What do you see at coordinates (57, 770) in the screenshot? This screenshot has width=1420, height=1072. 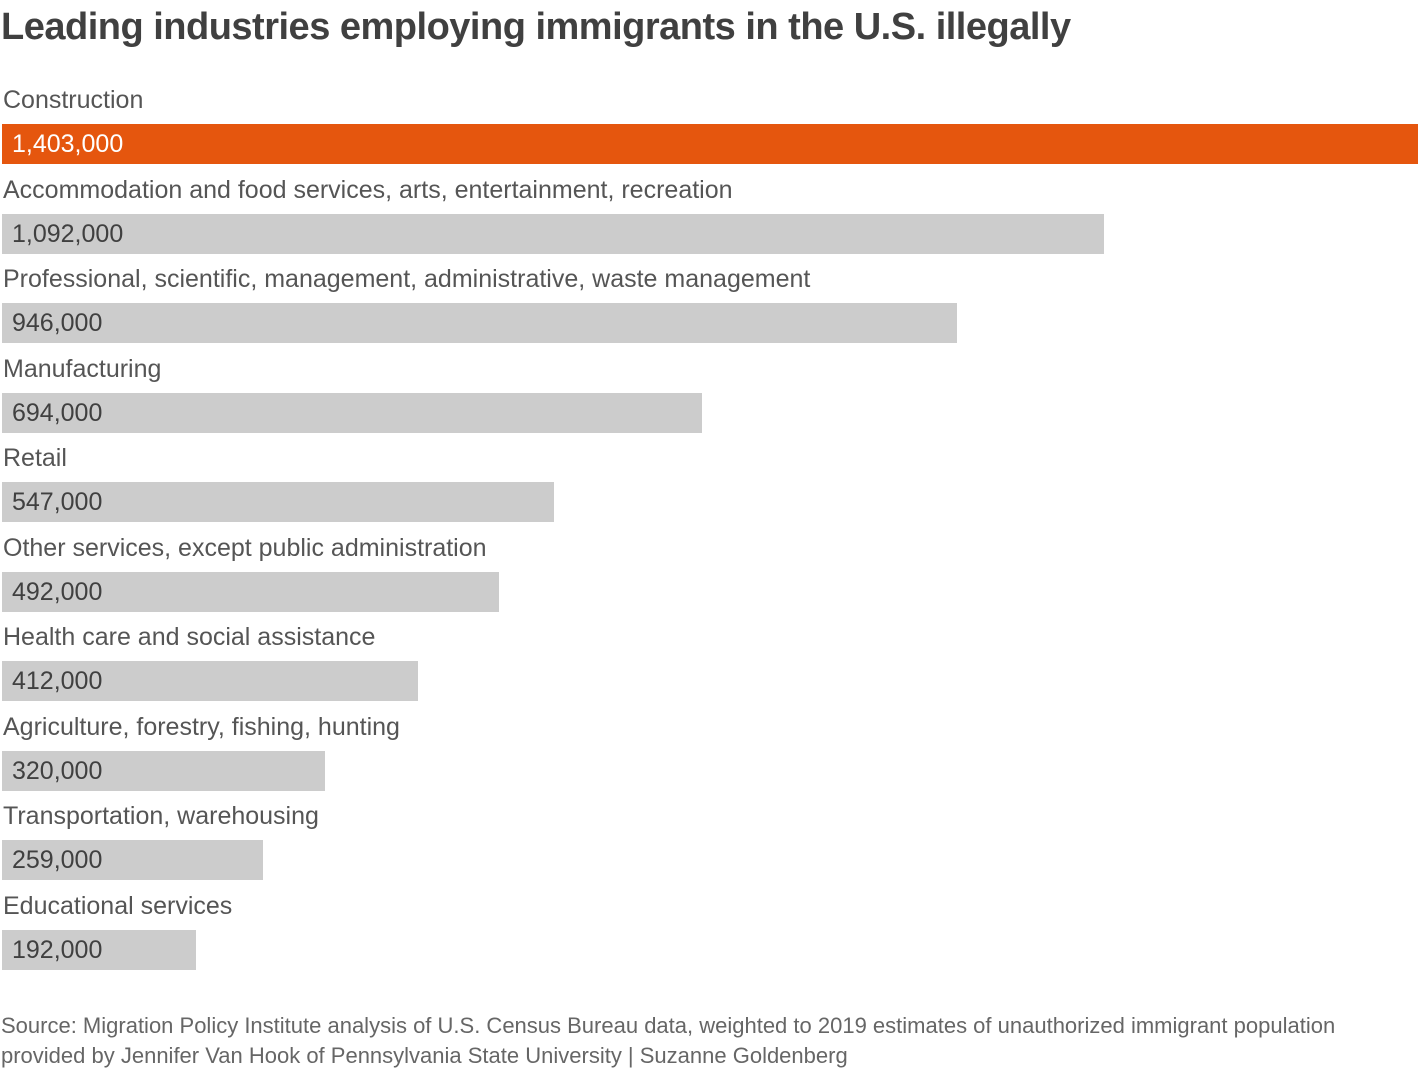 I see `bar-value-label: 320,000` at bounding box center [57, 770].